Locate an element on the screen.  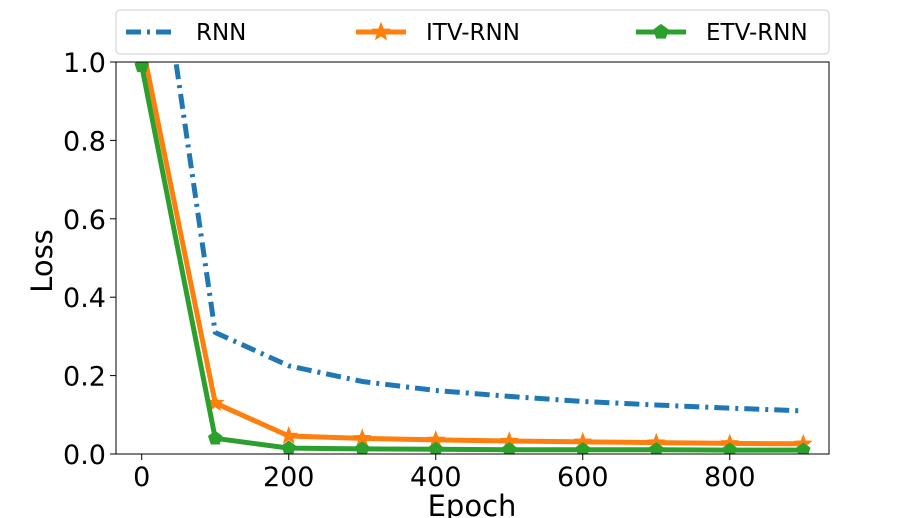
legend-box is located at coordinates (472, 32).